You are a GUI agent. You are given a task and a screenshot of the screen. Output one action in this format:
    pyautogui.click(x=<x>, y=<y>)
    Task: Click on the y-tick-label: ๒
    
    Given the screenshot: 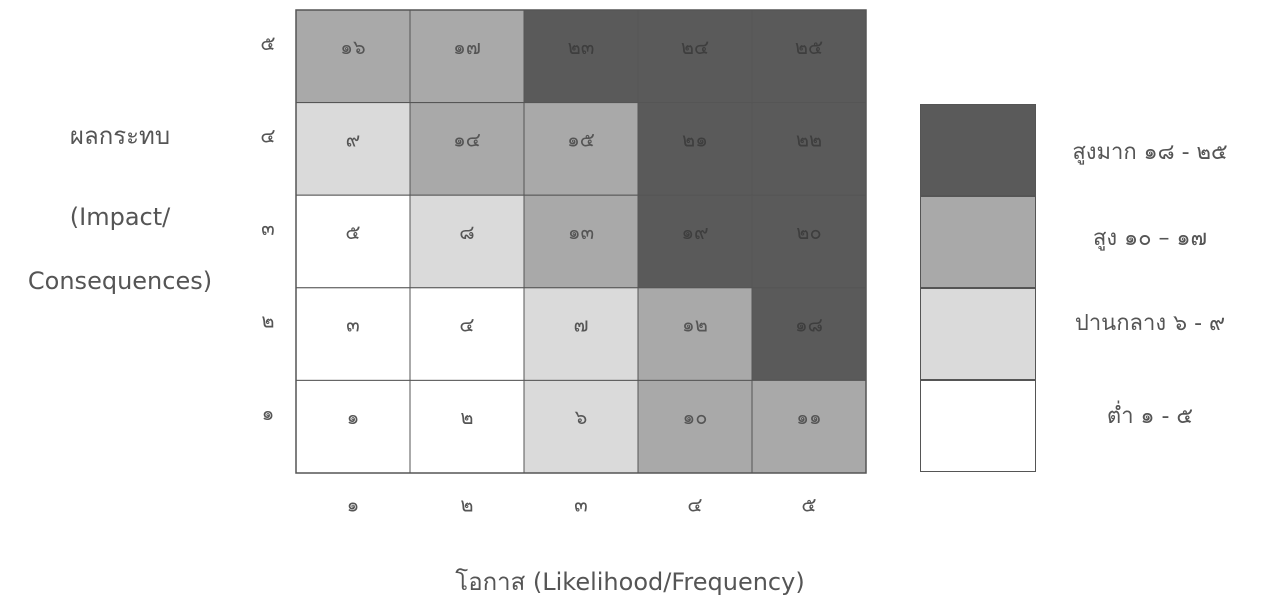 What is the action you would take?
    pyautogui.click(x=267, y=321)
    